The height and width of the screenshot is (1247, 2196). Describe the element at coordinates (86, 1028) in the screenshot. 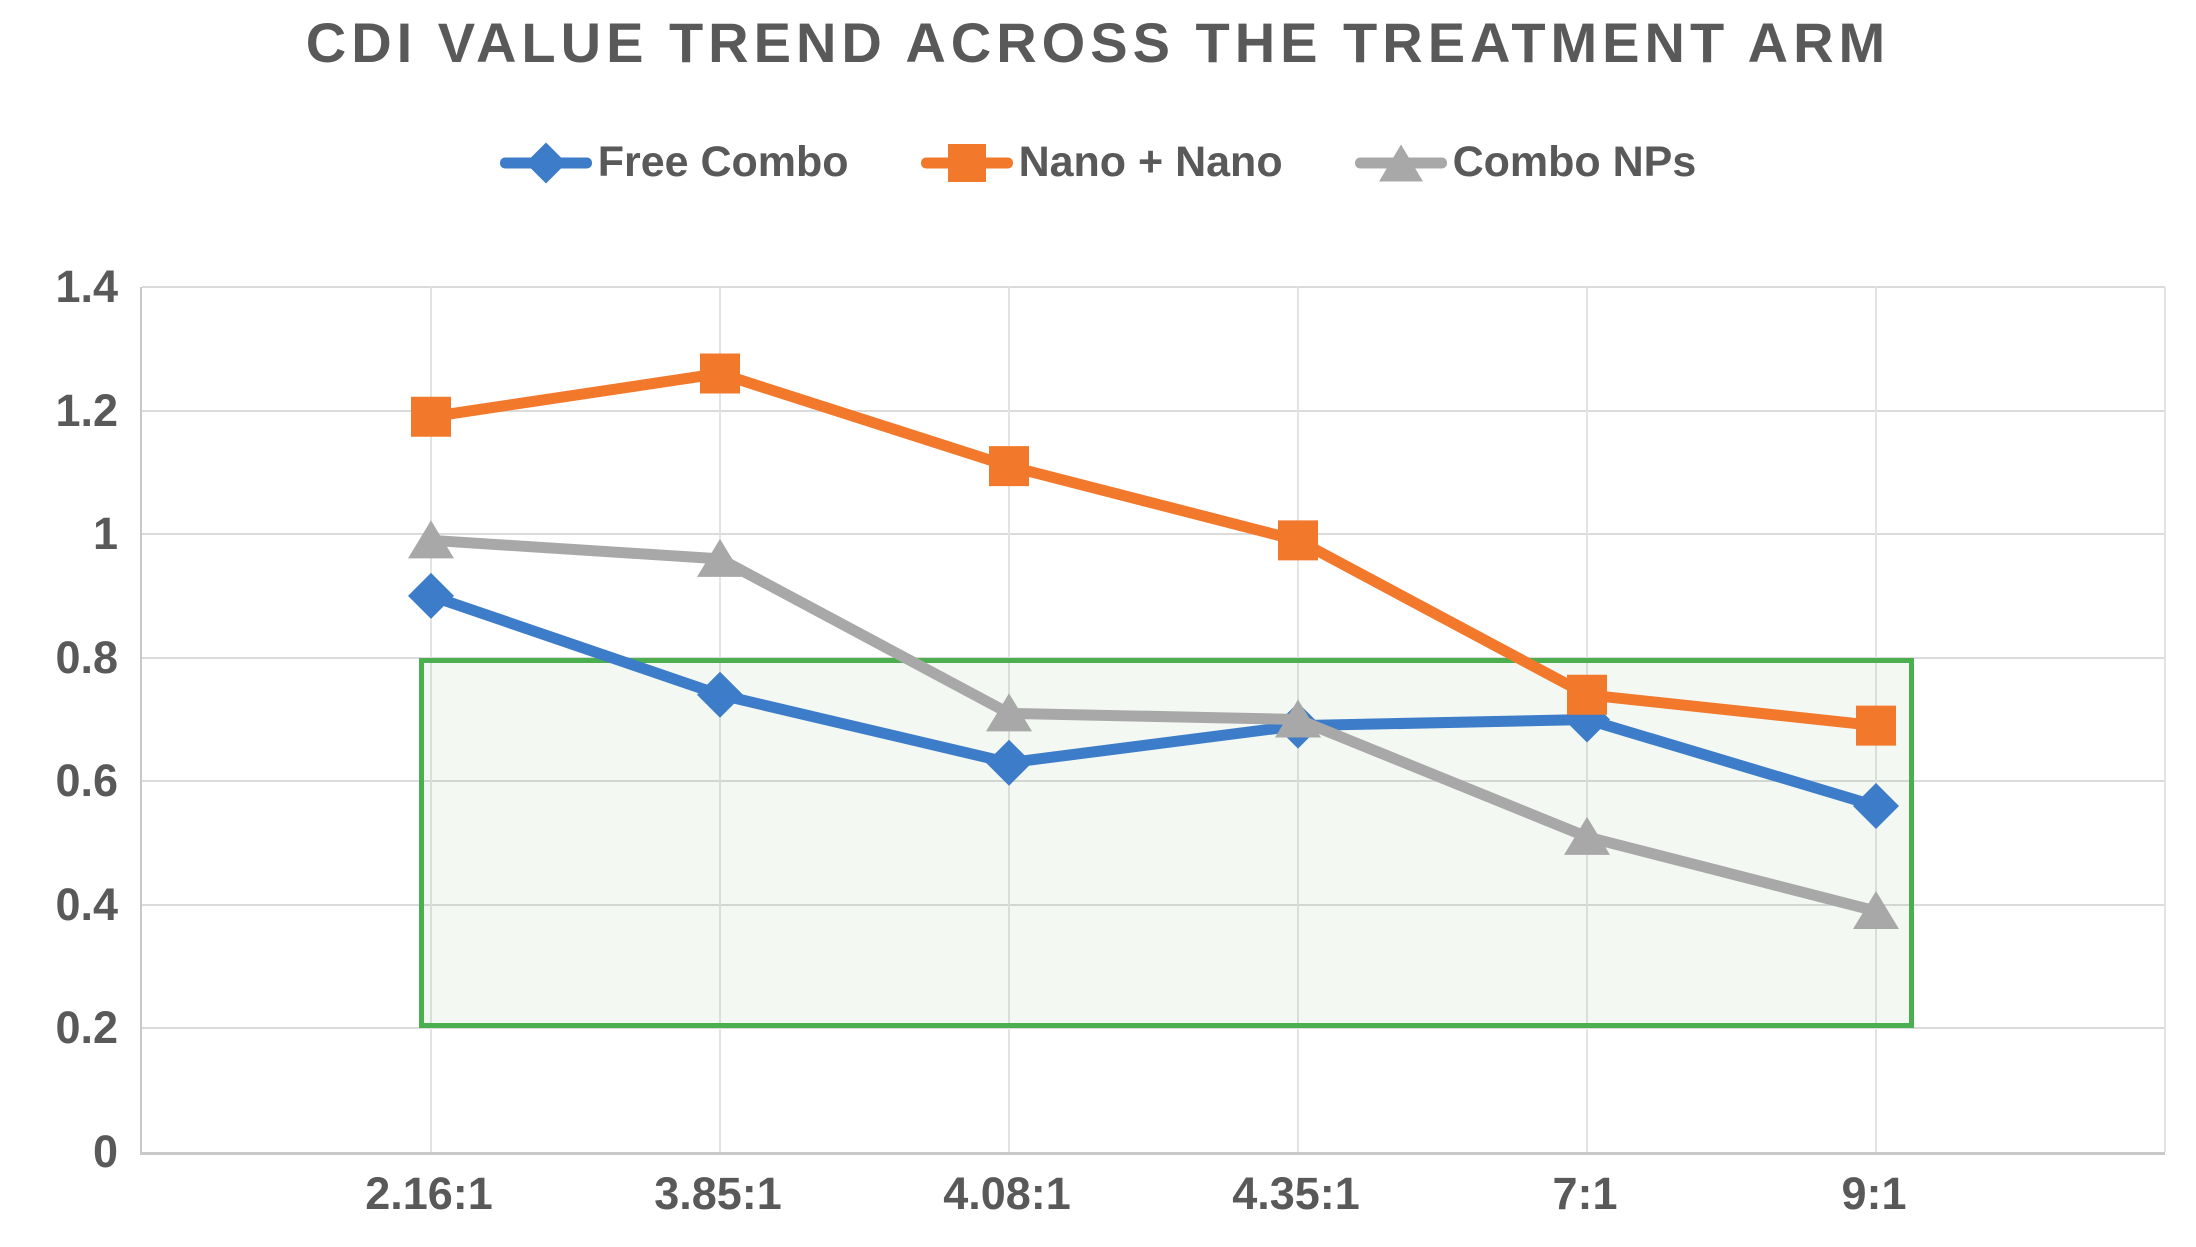

I see `y-tick-label: 0.2` at that location.